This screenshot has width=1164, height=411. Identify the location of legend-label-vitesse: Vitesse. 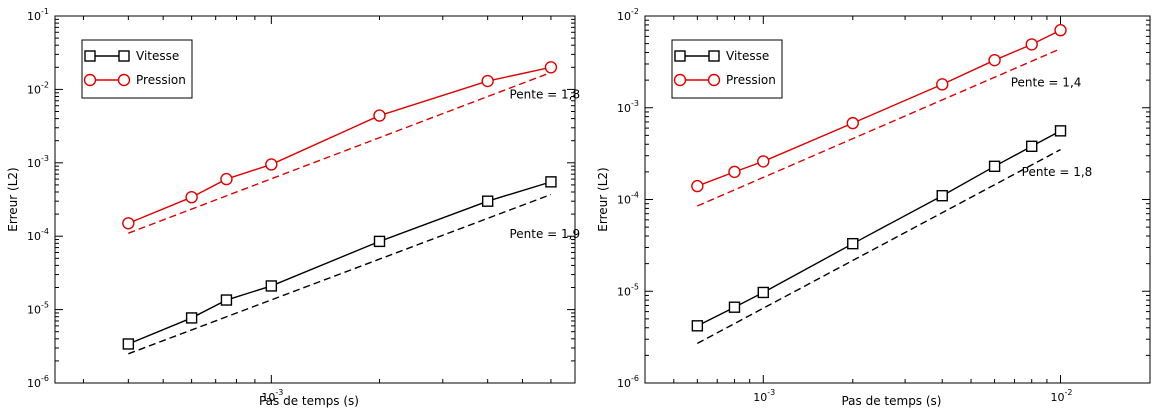
(747, 56).